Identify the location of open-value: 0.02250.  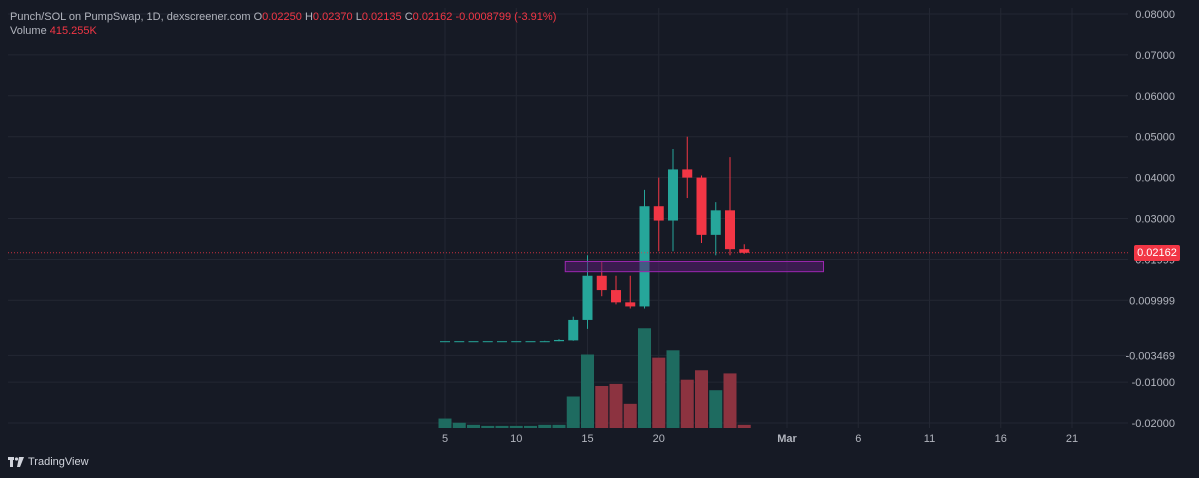
(282, 17).